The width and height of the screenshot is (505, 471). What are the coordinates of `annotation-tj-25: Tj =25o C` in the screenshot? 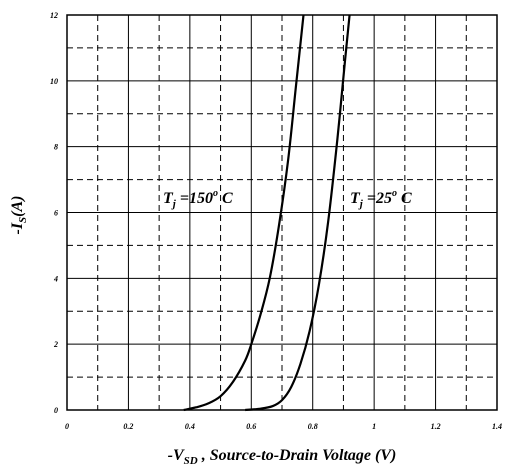 It's located at (381, 199).